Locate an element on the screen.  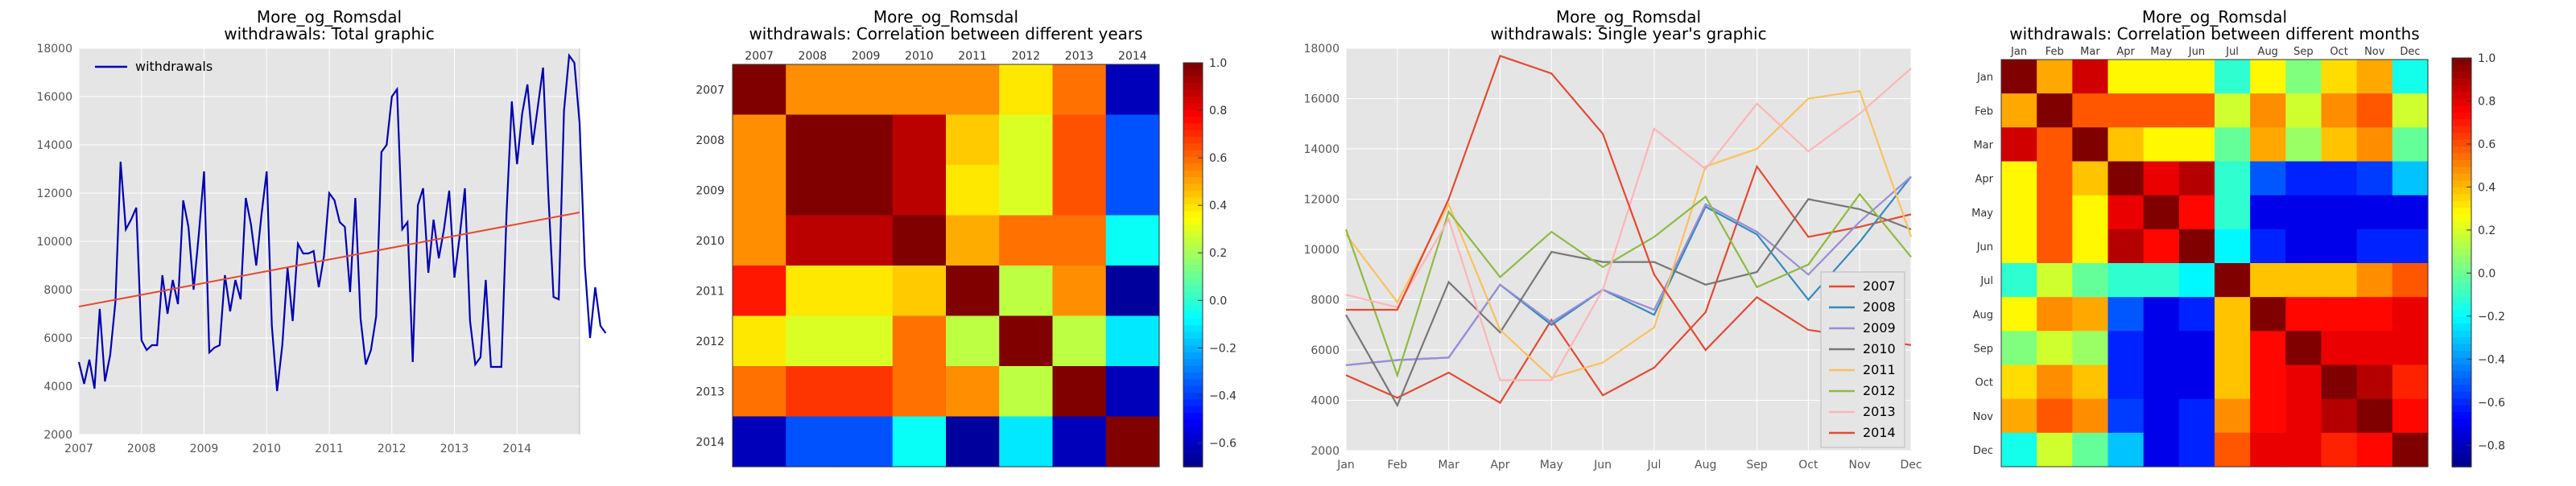
column-label: Oct is located at coordinates (2338, 52).